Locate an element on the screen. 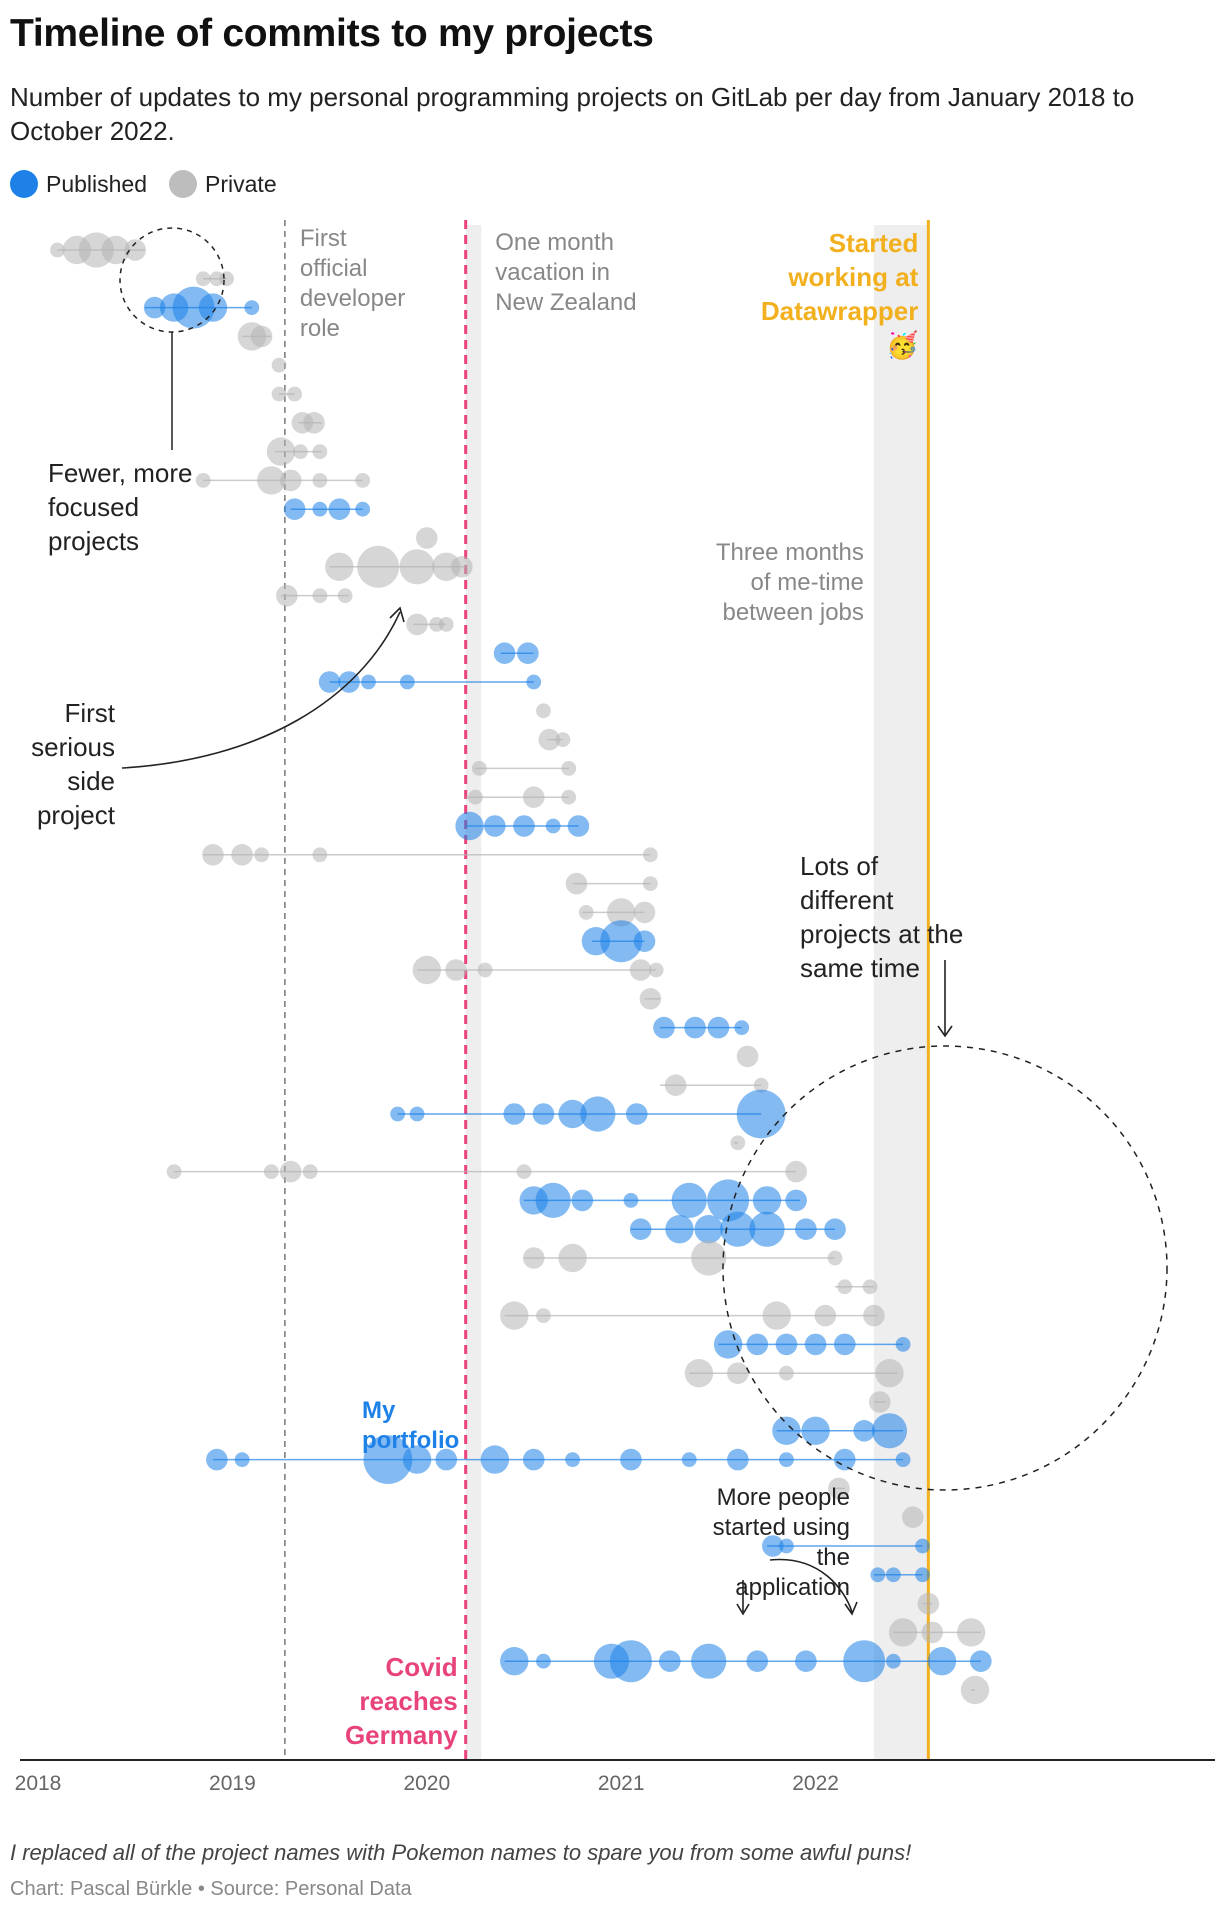 This screenshot has width=1220, height=1918. annotation-side-project: First serious side project is located at coordinates (73, 764).